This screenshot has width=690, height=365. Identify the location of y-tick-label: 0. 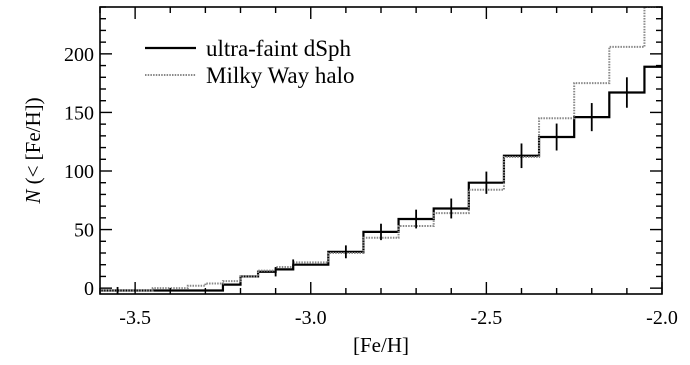
(89, 289).